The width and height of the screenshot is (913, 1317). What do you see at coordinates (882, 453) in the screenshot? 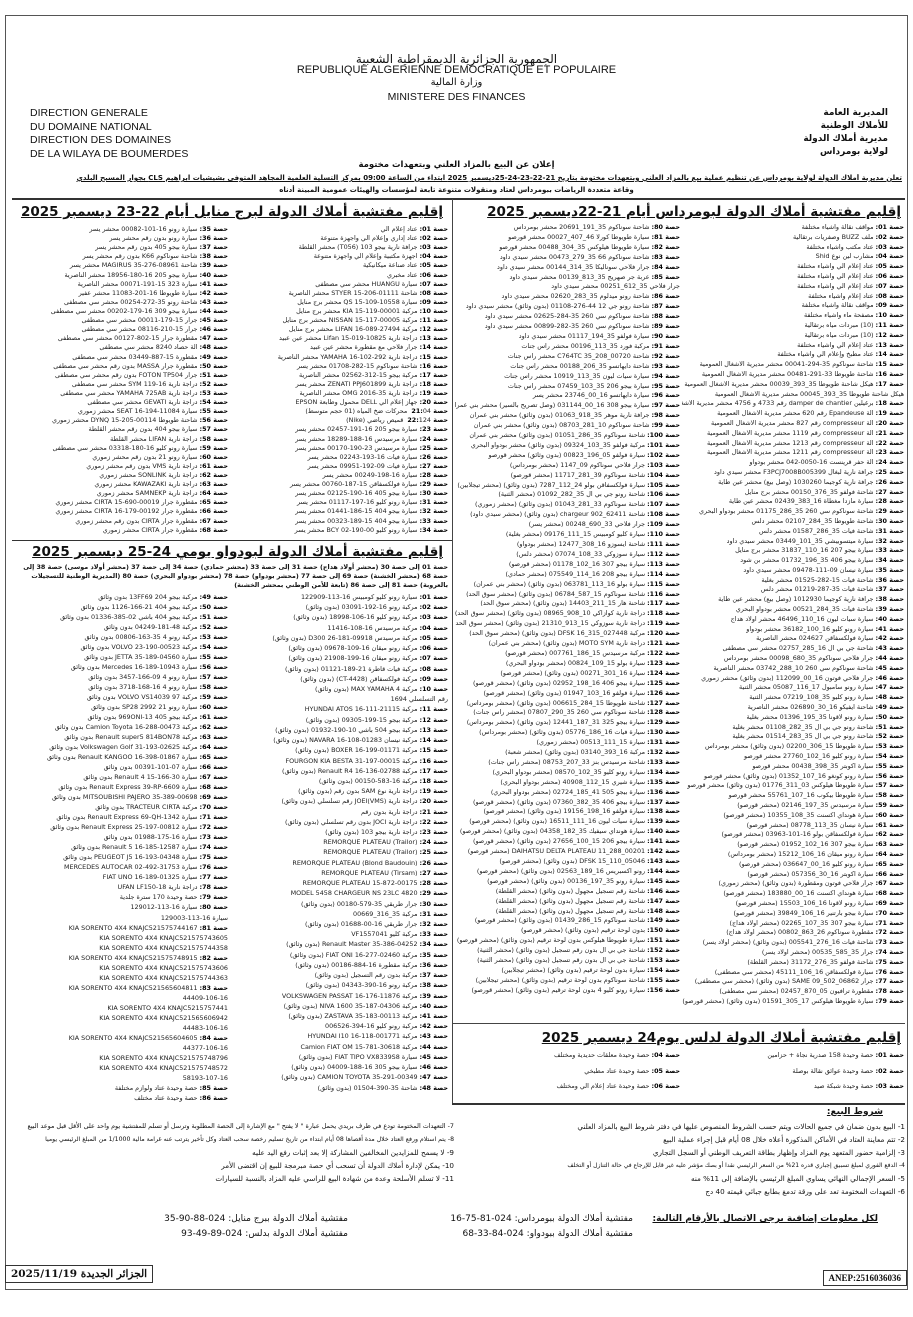
I see `lot-no: 23` at bounding box center [882, 453].